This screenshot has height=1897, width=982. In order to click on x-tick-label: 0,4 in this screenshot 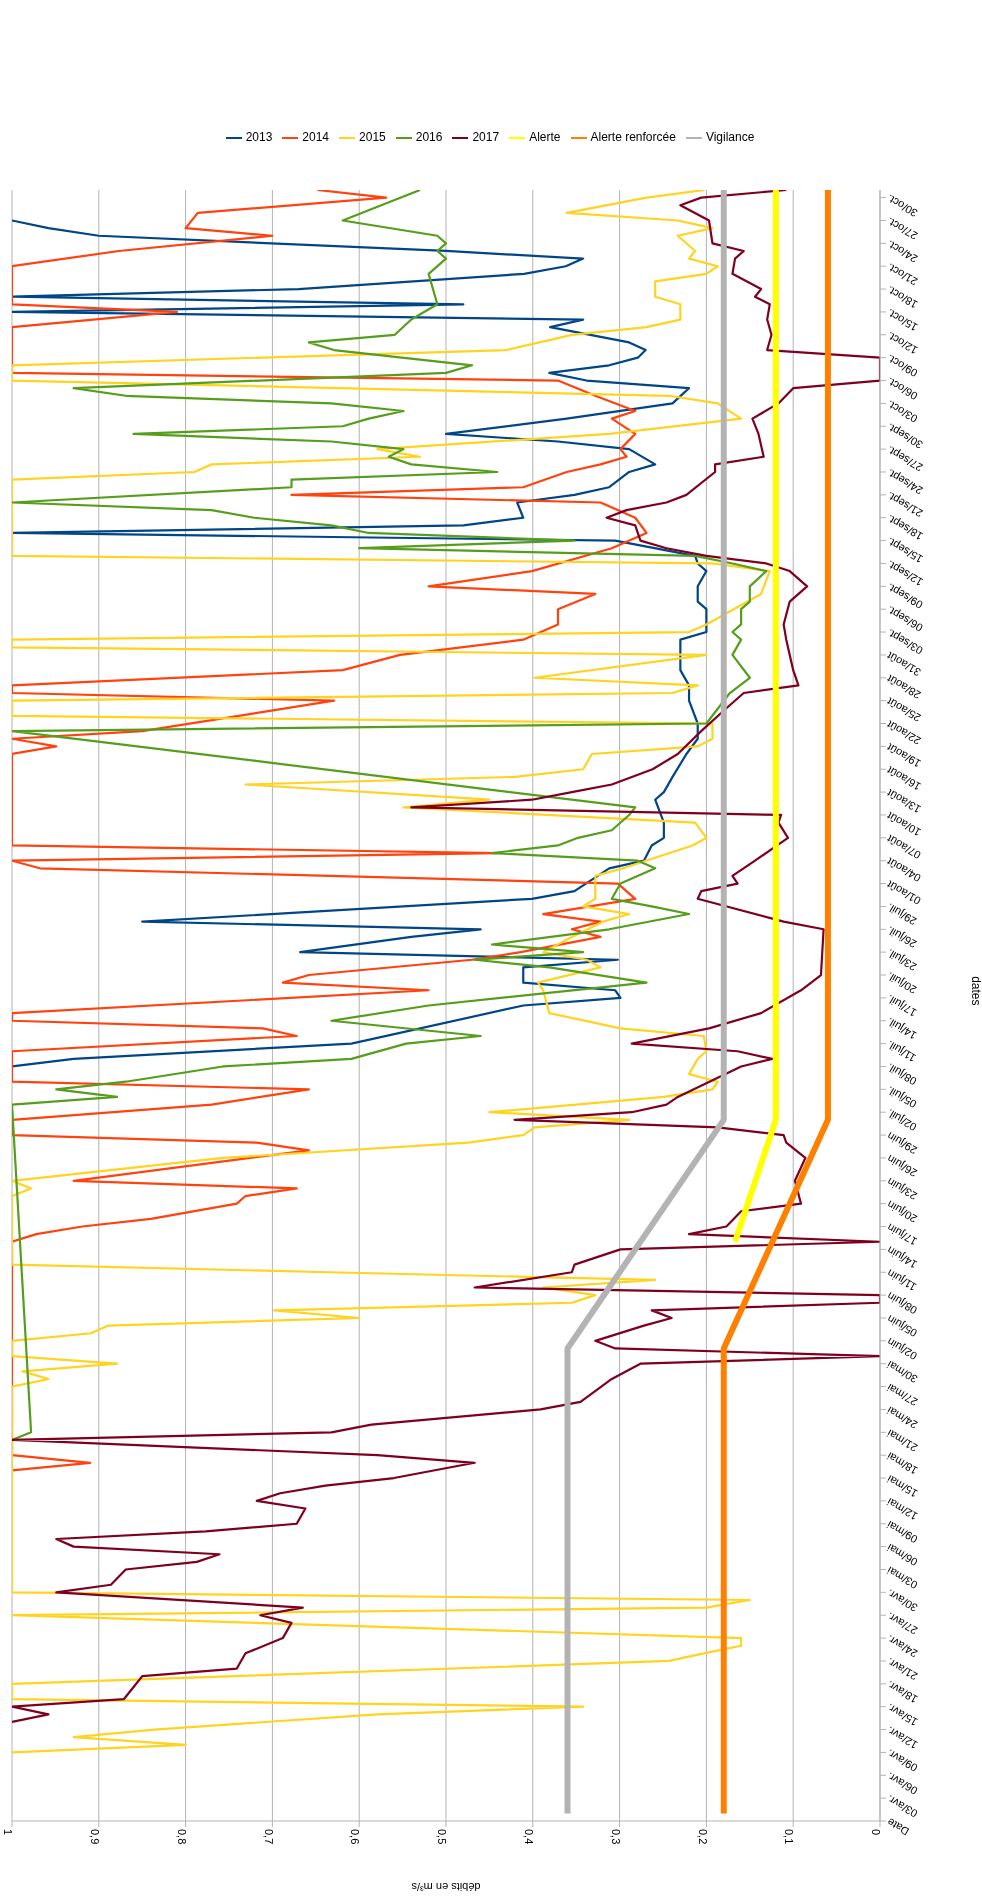, I will do `click(528, 1837)`.